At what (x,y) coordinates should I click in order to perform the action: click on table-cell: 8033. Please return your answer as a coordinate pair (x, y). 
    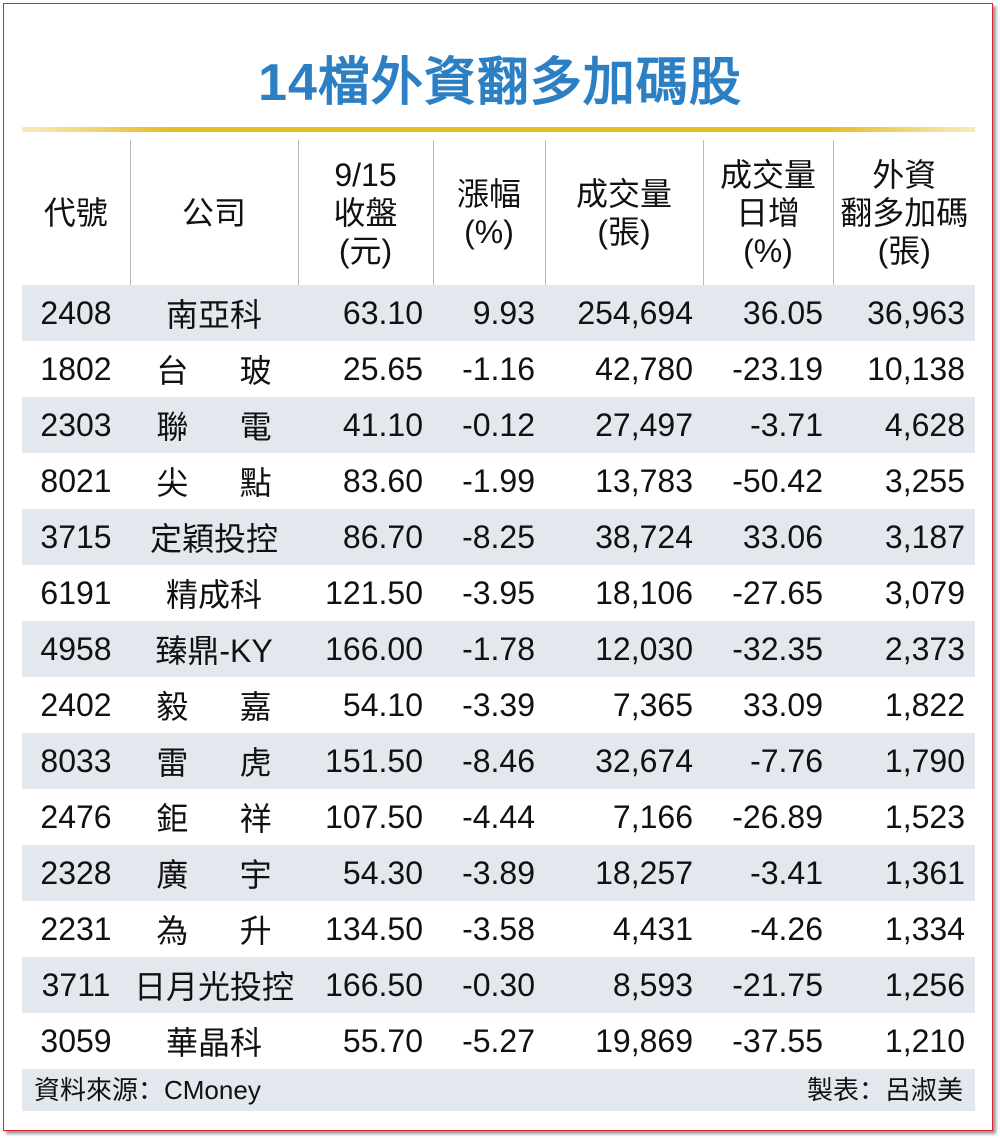
    Looking at the image, I should click on (76, 761).